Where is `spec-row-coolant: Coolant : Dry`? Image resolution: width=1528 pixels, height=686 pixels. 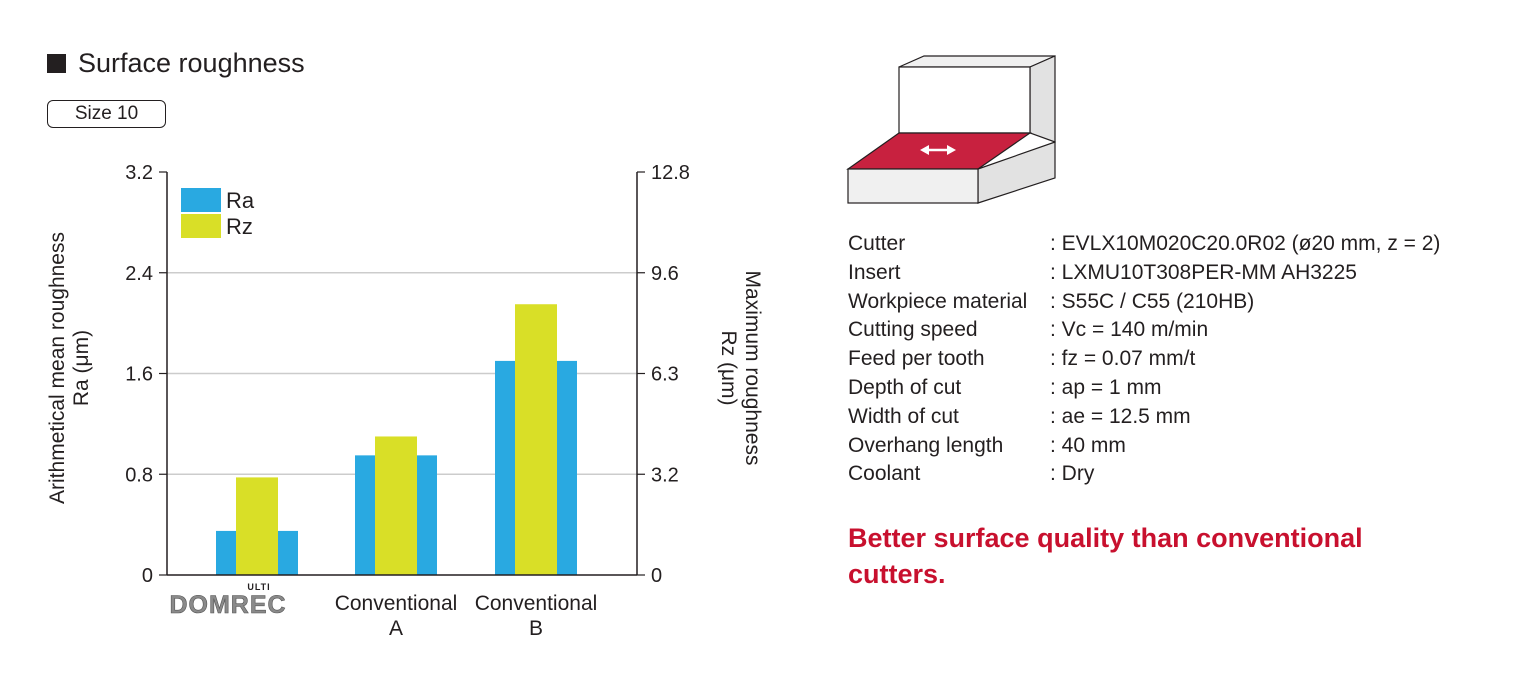
spec-row-coolant: Coolant : Dry is located at coordinates (1144, 474).